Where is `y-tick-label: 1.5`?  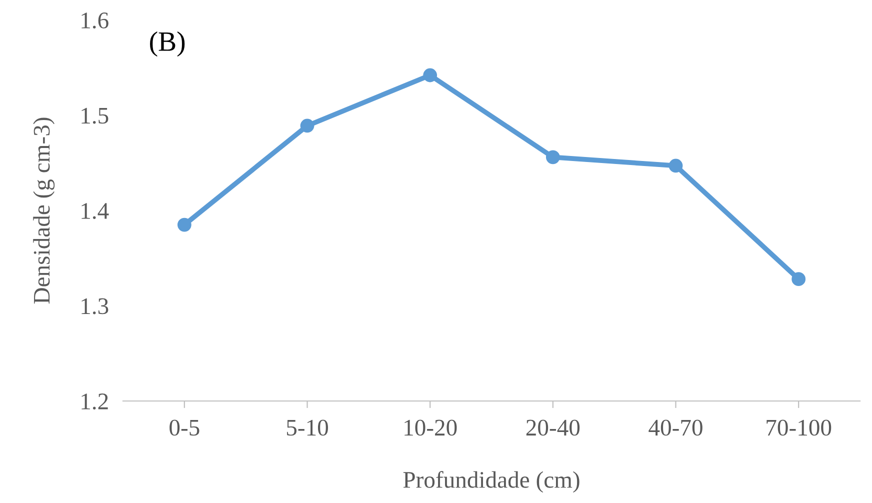 y-tick-label: 1.5 is located at coordinates (95, 116).